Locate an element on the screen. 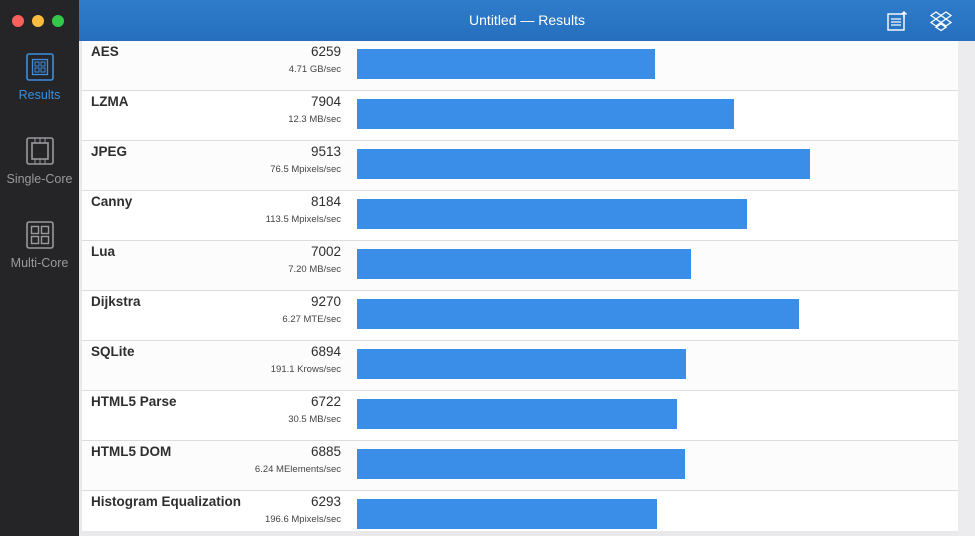 The width and height of the screenshot is (975, 536). sidebar-item-single-core: Single-Core is located at coordinates (39, 161).